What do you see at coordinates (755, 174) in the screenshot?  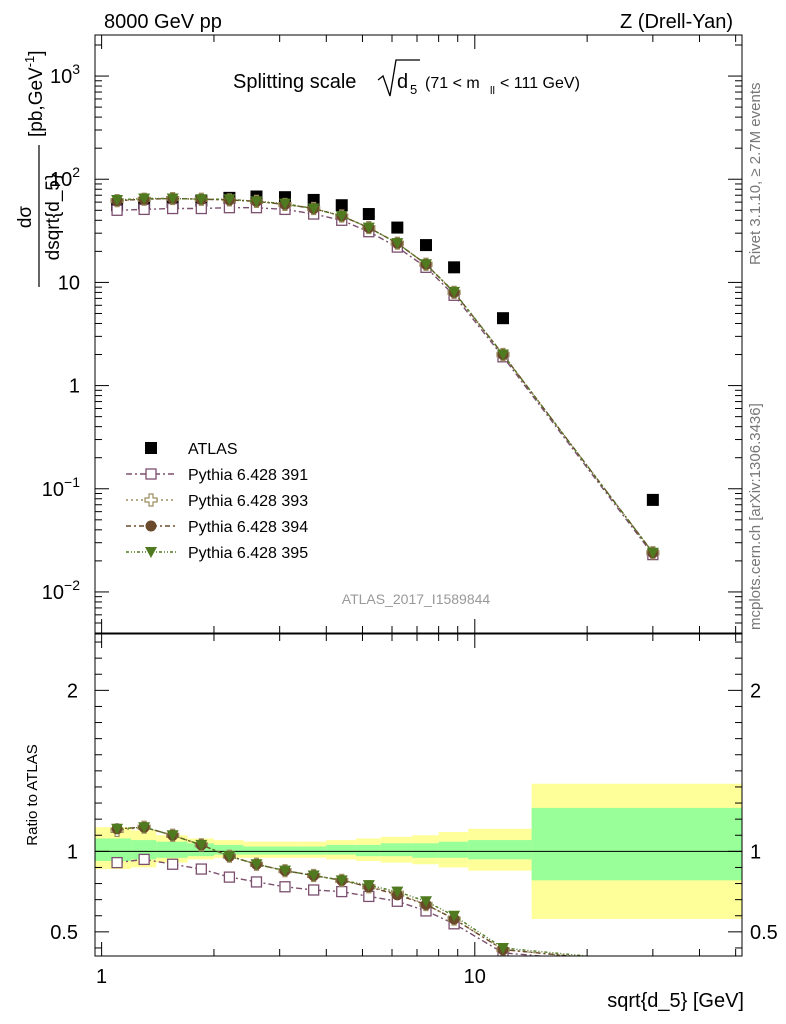 I see `rivet-label: Rivet 3.1.10, ≥ 2.7M events` at bounding box center [755, 174].